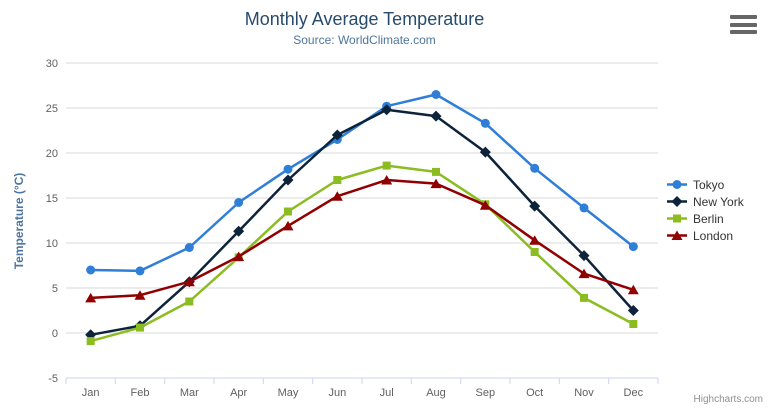 The width and height of the screenshot is (769, 416). I want to click on x-axis-tick-label: Jan, so click(91, 393).